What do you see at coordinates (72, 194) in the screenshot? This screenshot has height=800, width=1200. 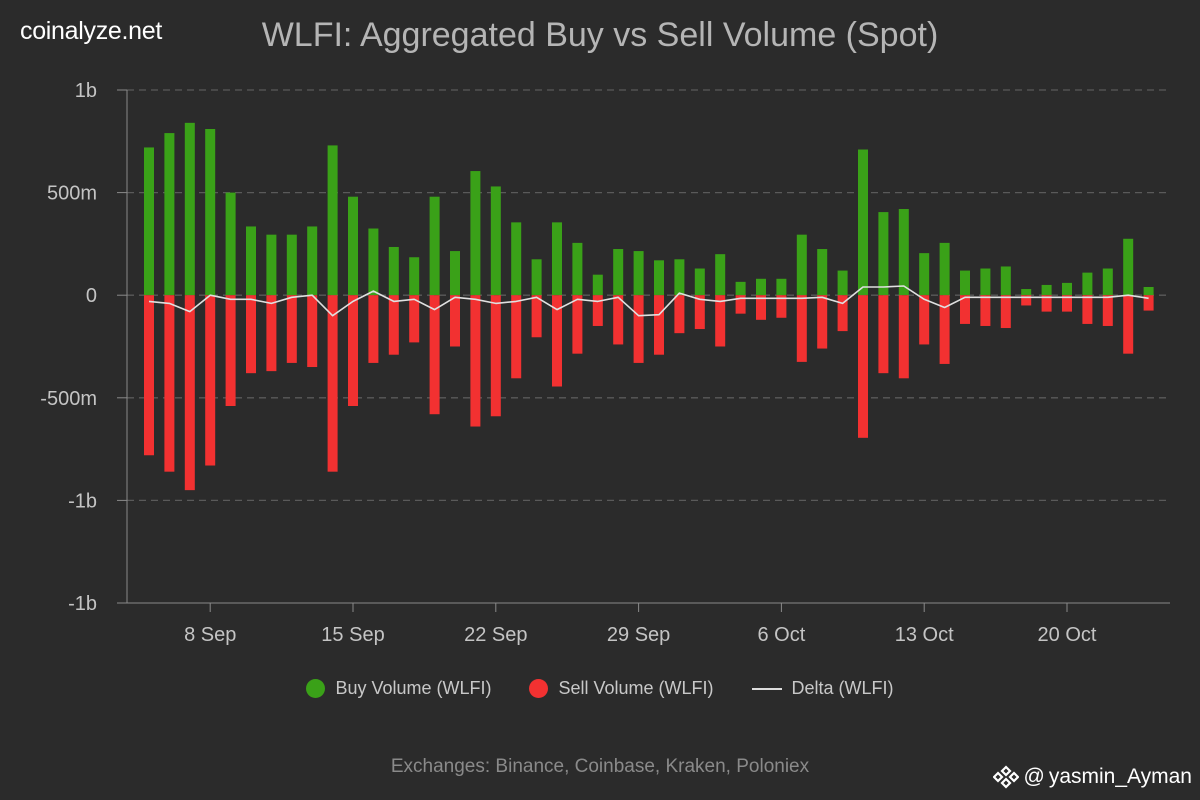 I see `y-tick-label: 500m` at bounding box center [72, 194].